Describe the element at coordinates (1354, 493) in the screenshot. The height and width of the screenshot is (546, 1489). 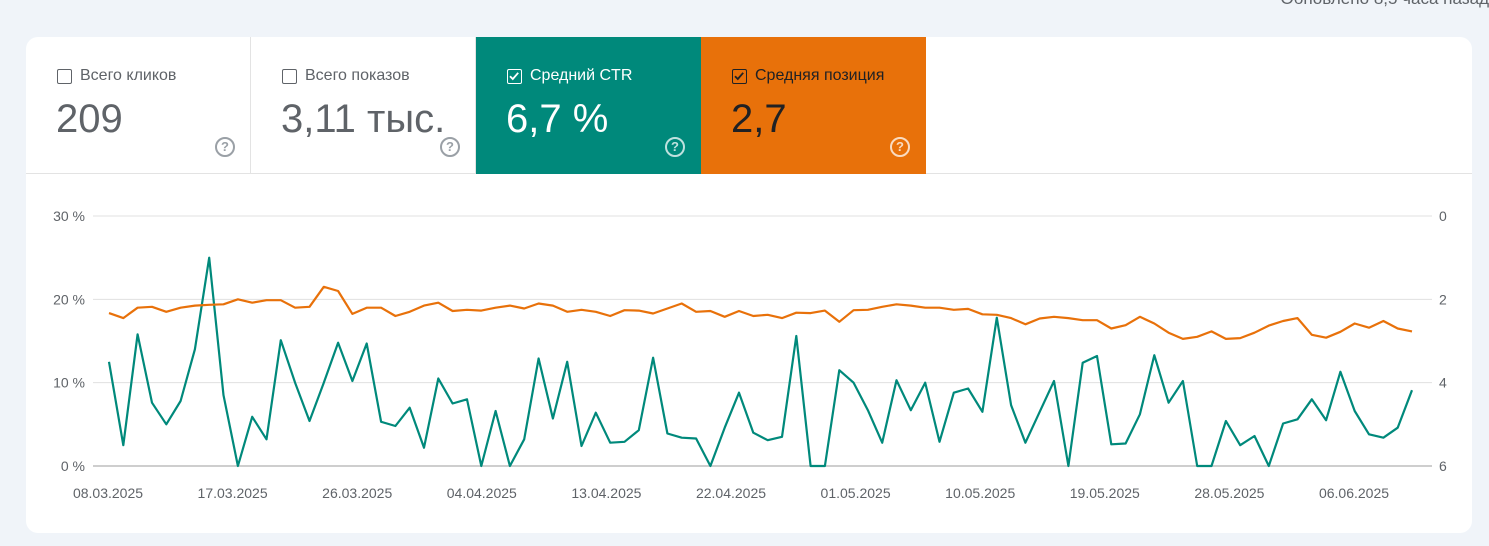
I see `x-tick-label: 06.06.2025` at that location.